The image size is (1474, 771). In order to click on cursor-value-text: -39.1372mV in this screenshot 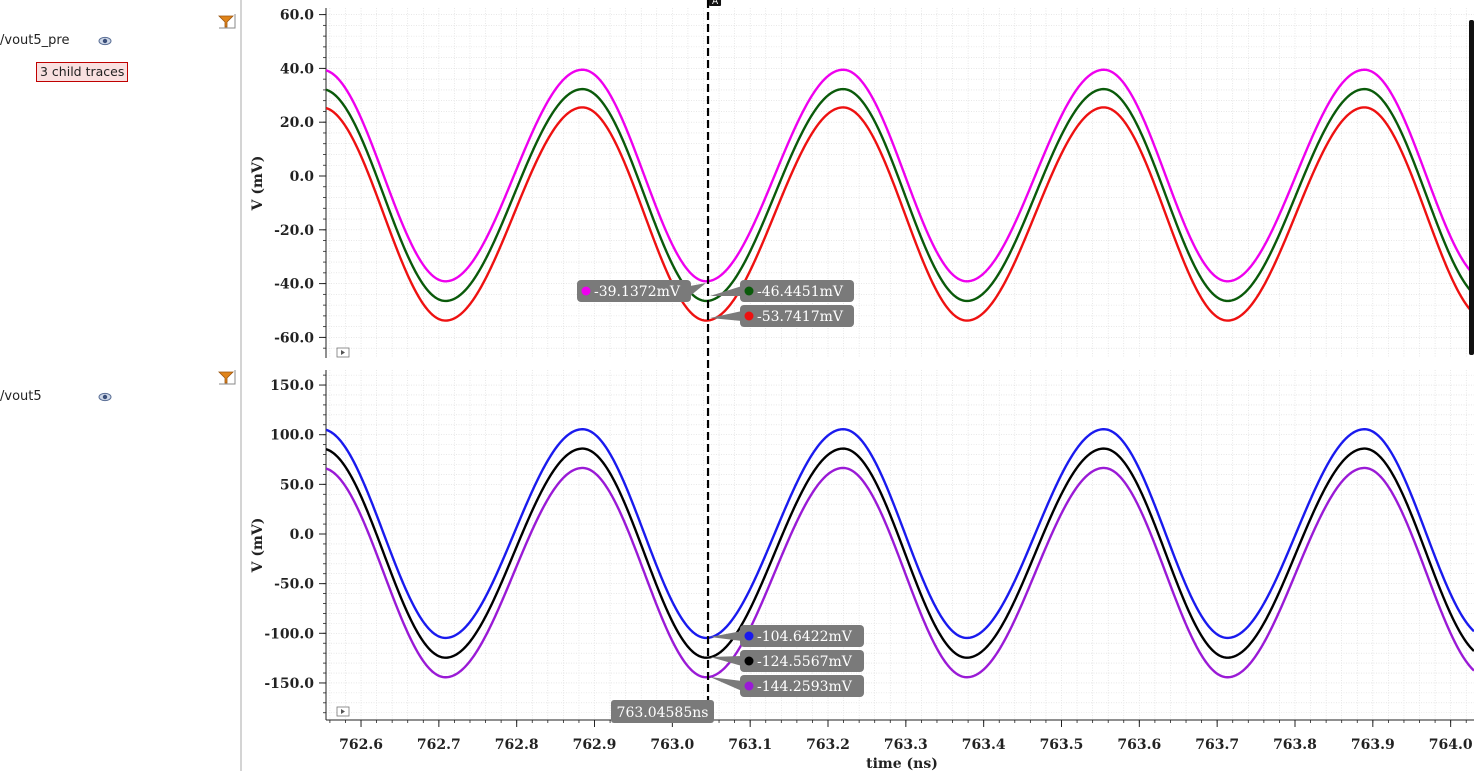, I will do `click(637, 292)`.